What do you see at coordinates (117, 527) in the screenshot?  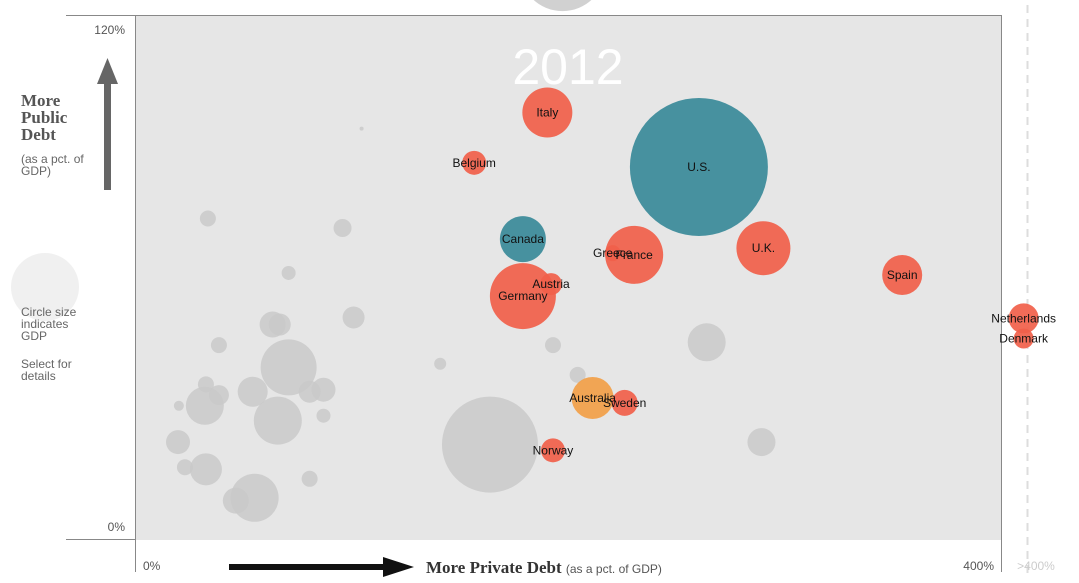 I see `y-tick-min: 0%` at bounding box center [117, 527].